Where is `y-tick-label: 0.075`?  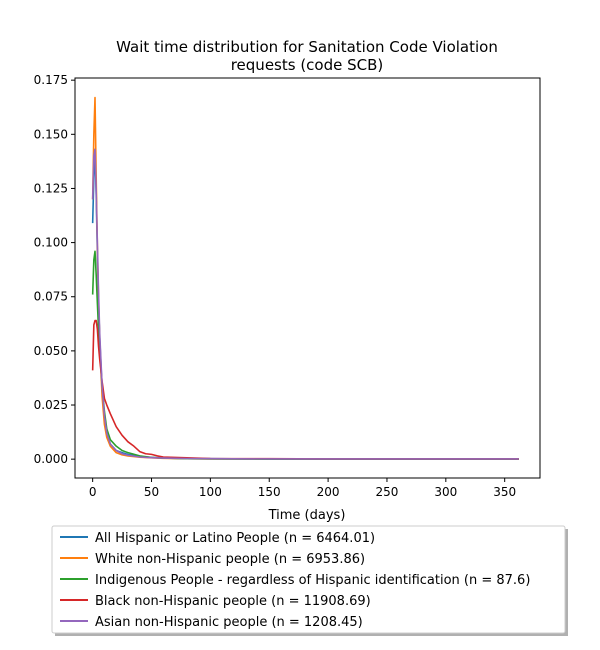
y-tick-label: 0.075 is located at coordinates (51, 297).